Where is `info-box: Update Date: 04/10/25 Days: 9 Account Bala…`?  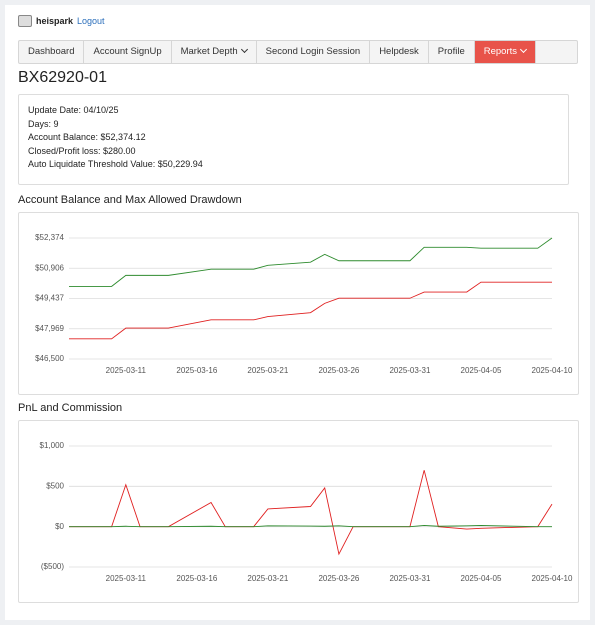 info-box: Update Date: 04/10/25 Days: 9 Account Bala… is located at coordinates (293, 139).